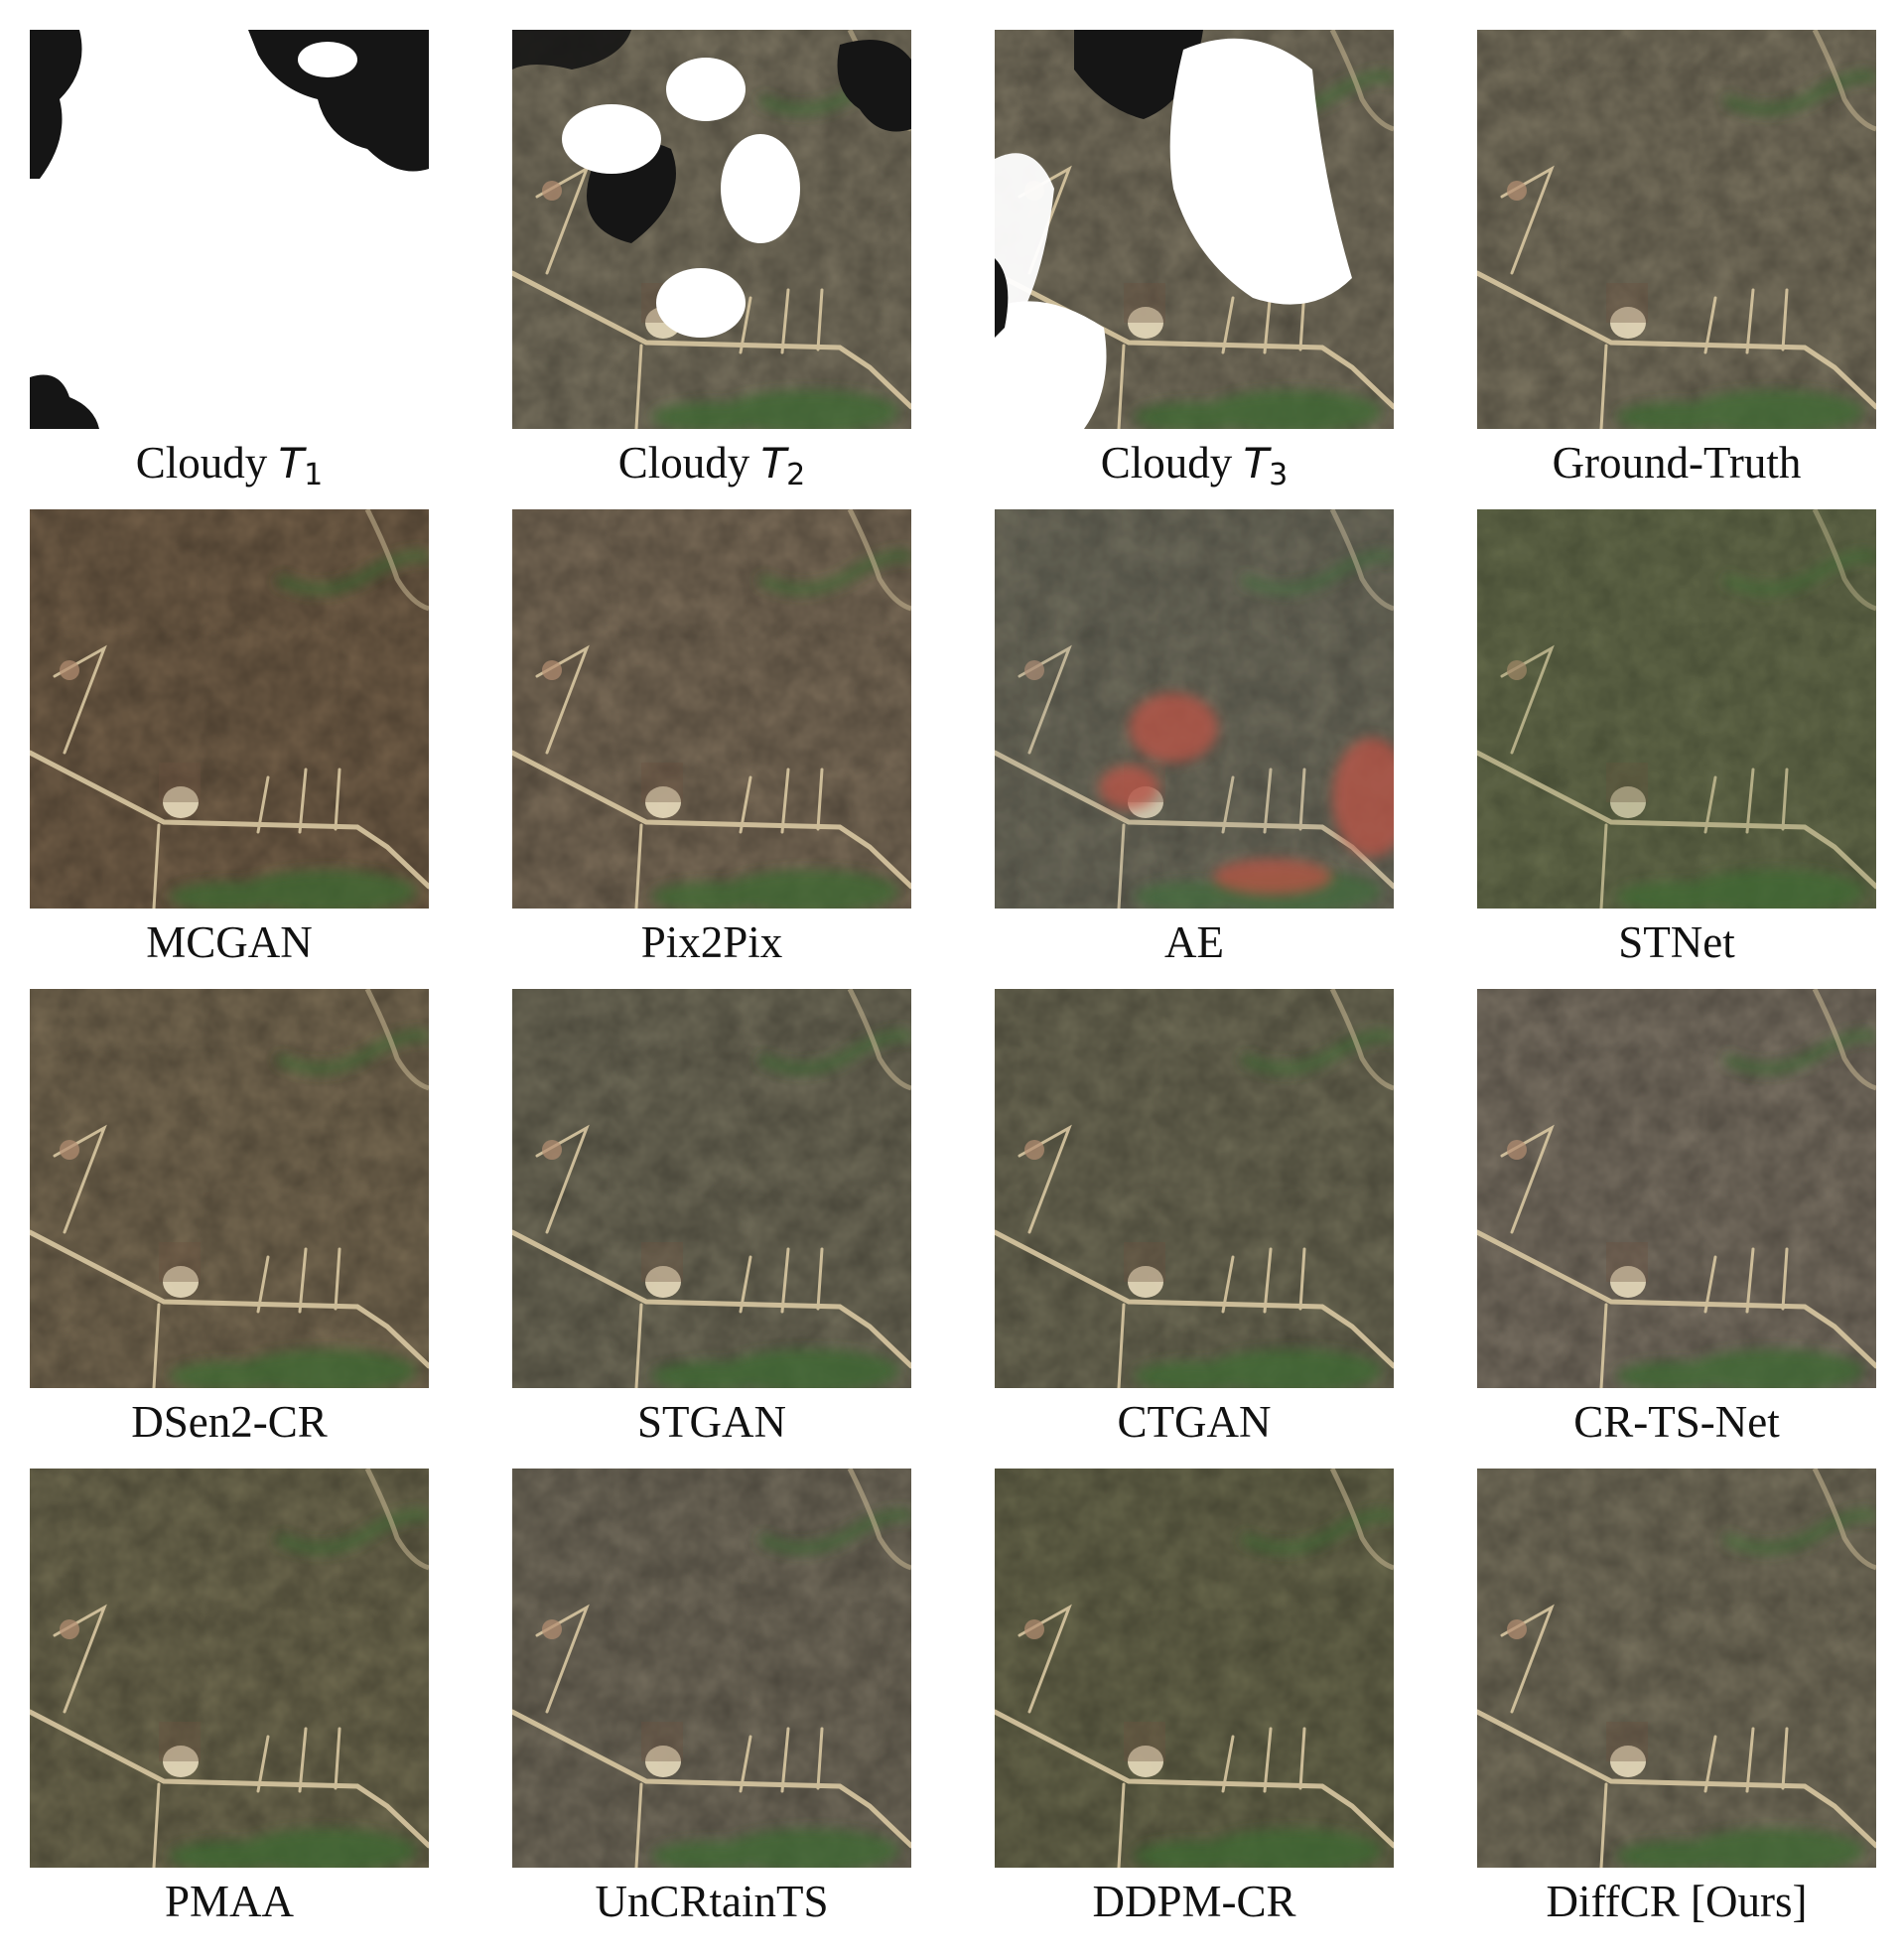 The height and width of the screenshot is (1960, 1903). I want to click on image-panel-gt, so click(1677, 229).